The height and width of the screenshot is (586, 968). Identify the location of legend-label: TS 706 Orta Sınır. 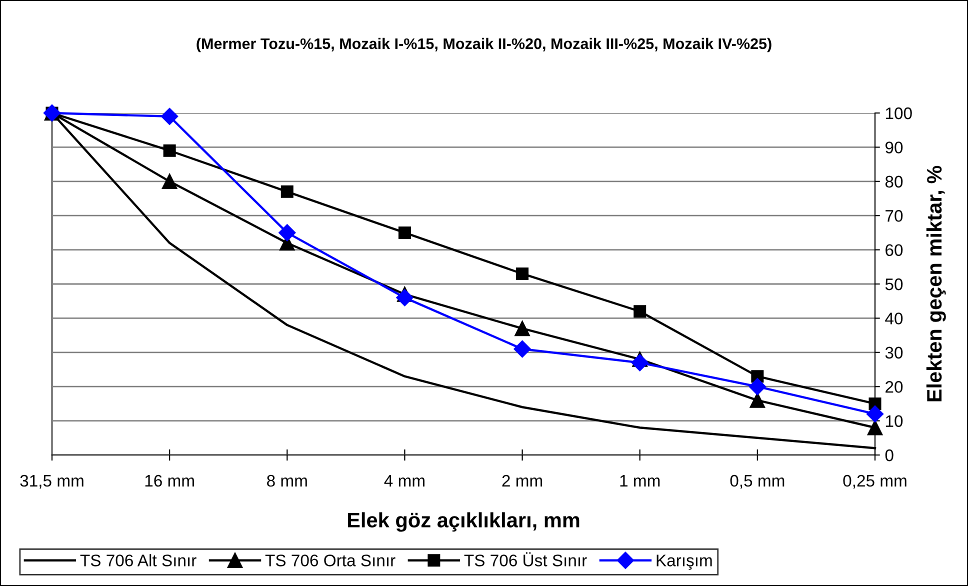
(330, 560).